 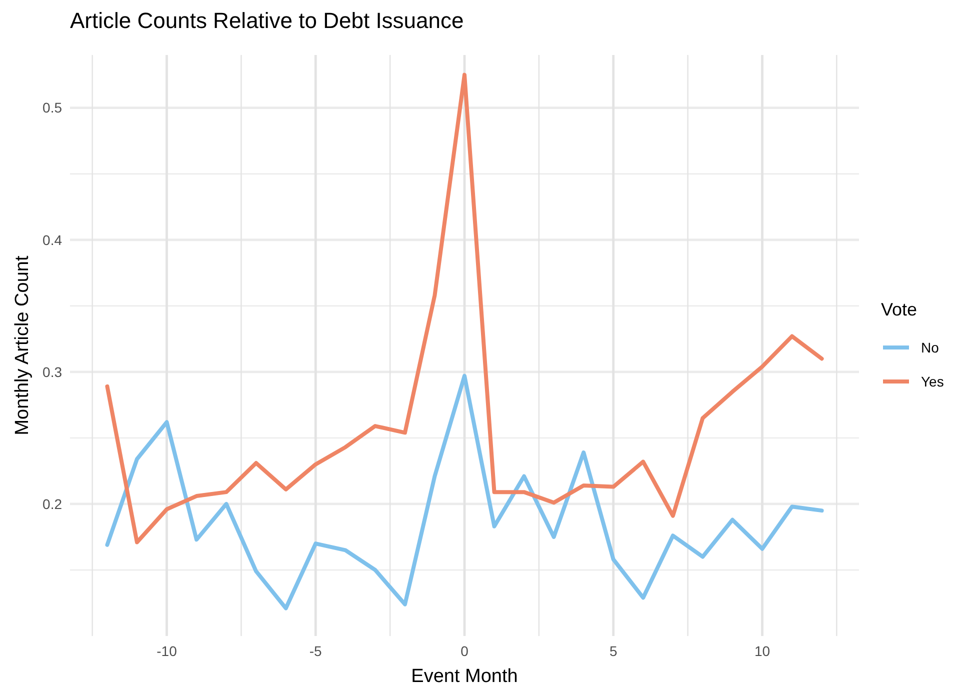 What do you see at coordinates (315, 651) in the screenshot?
I see `x-tick-label: -5` at bounding box center [315, 651].